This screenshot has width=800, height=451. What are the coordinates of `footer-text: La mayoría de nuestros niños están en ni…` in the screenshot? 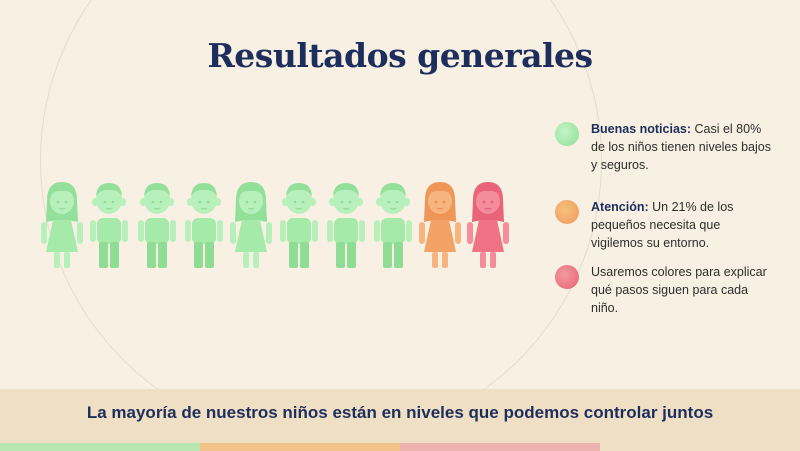 It's located at (400, 412).